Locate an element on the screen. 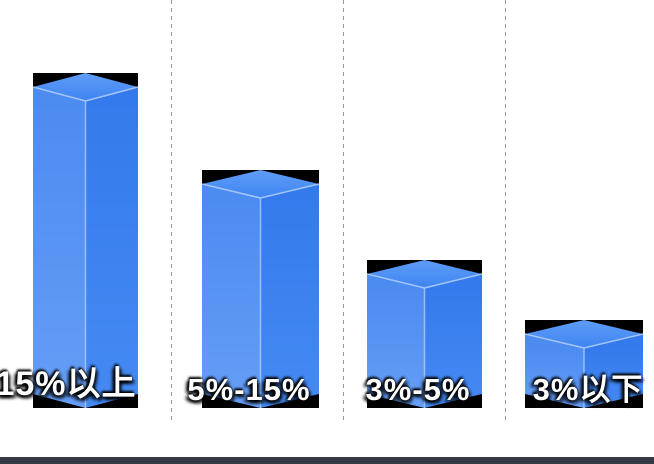  bar-category-label: 3%-5% is located at coordinates (418, 389).